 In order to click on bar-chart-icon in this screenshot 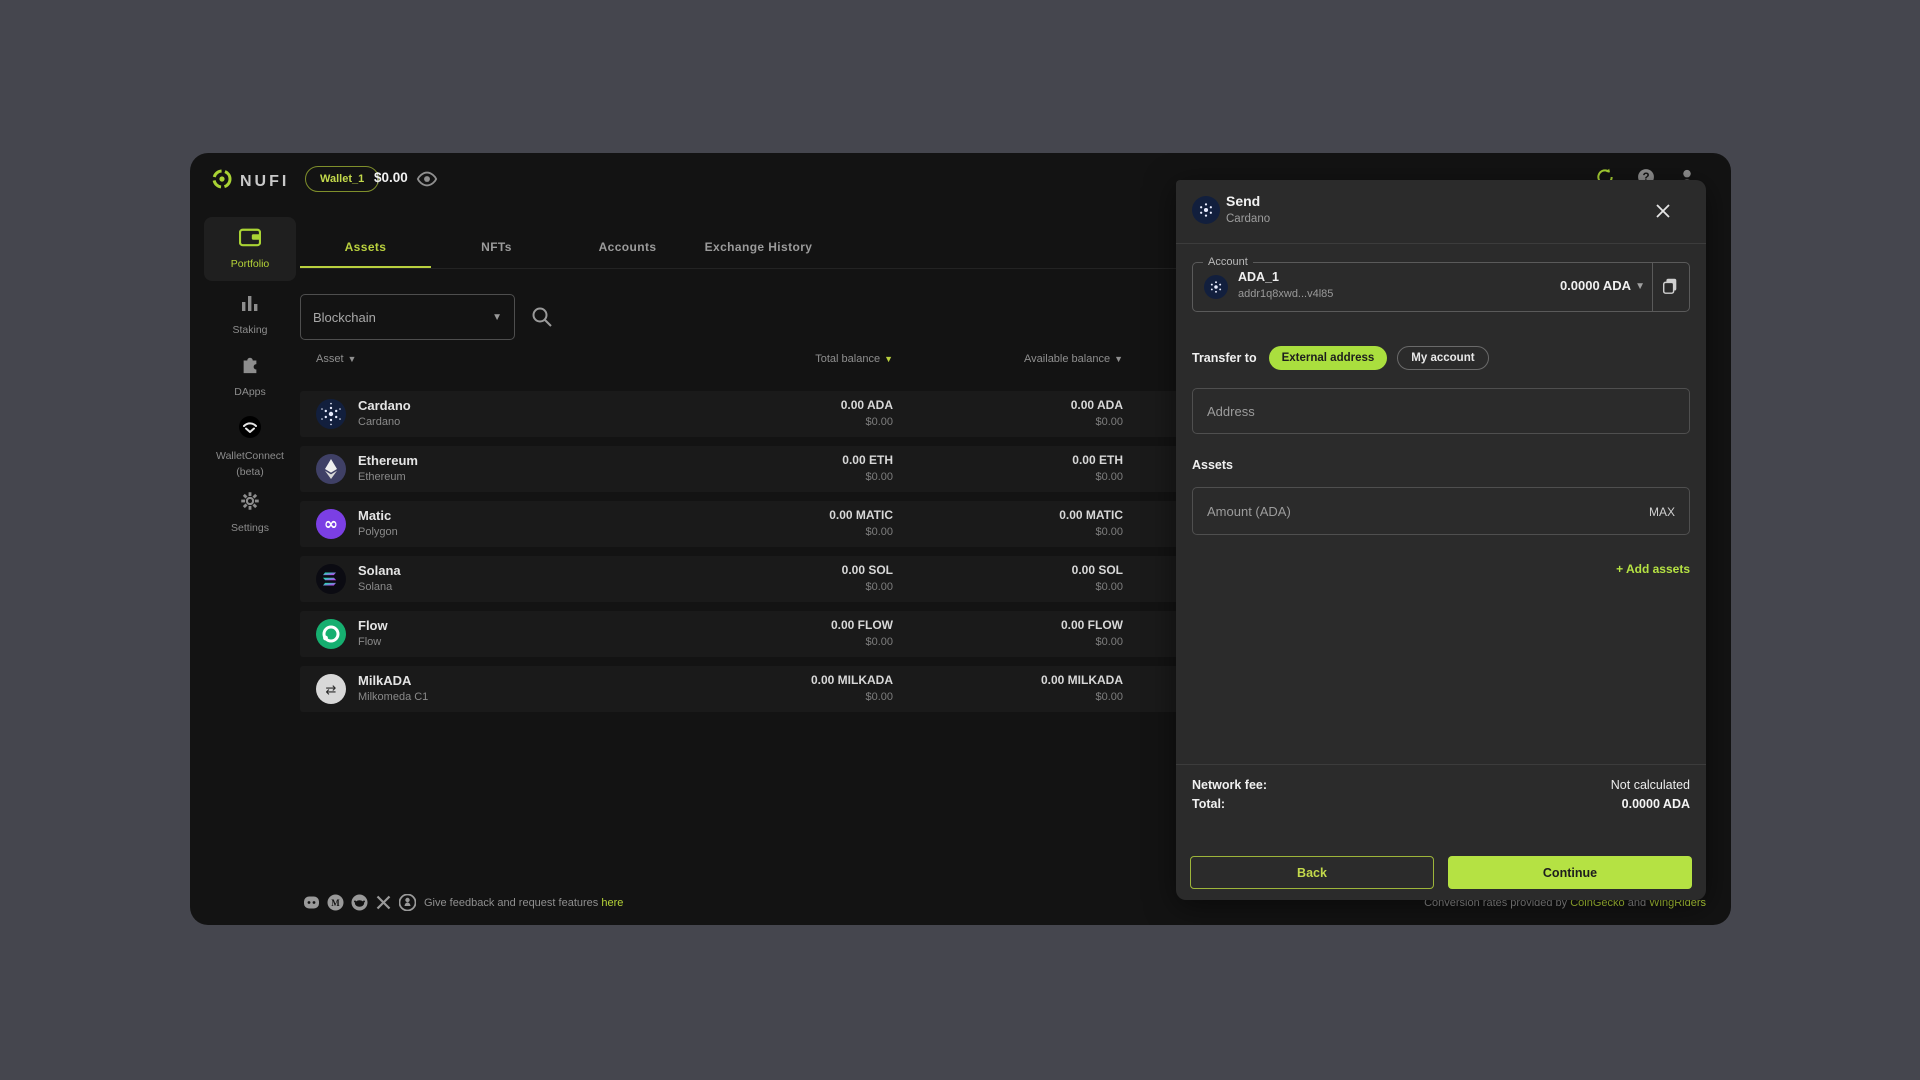, I will do `click(250, 305)`.